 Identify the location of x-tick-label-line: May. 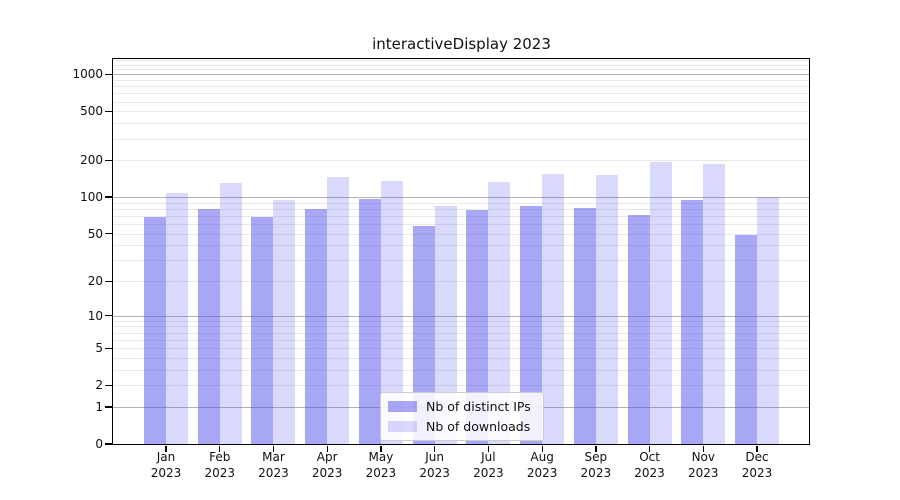
(381, 457).